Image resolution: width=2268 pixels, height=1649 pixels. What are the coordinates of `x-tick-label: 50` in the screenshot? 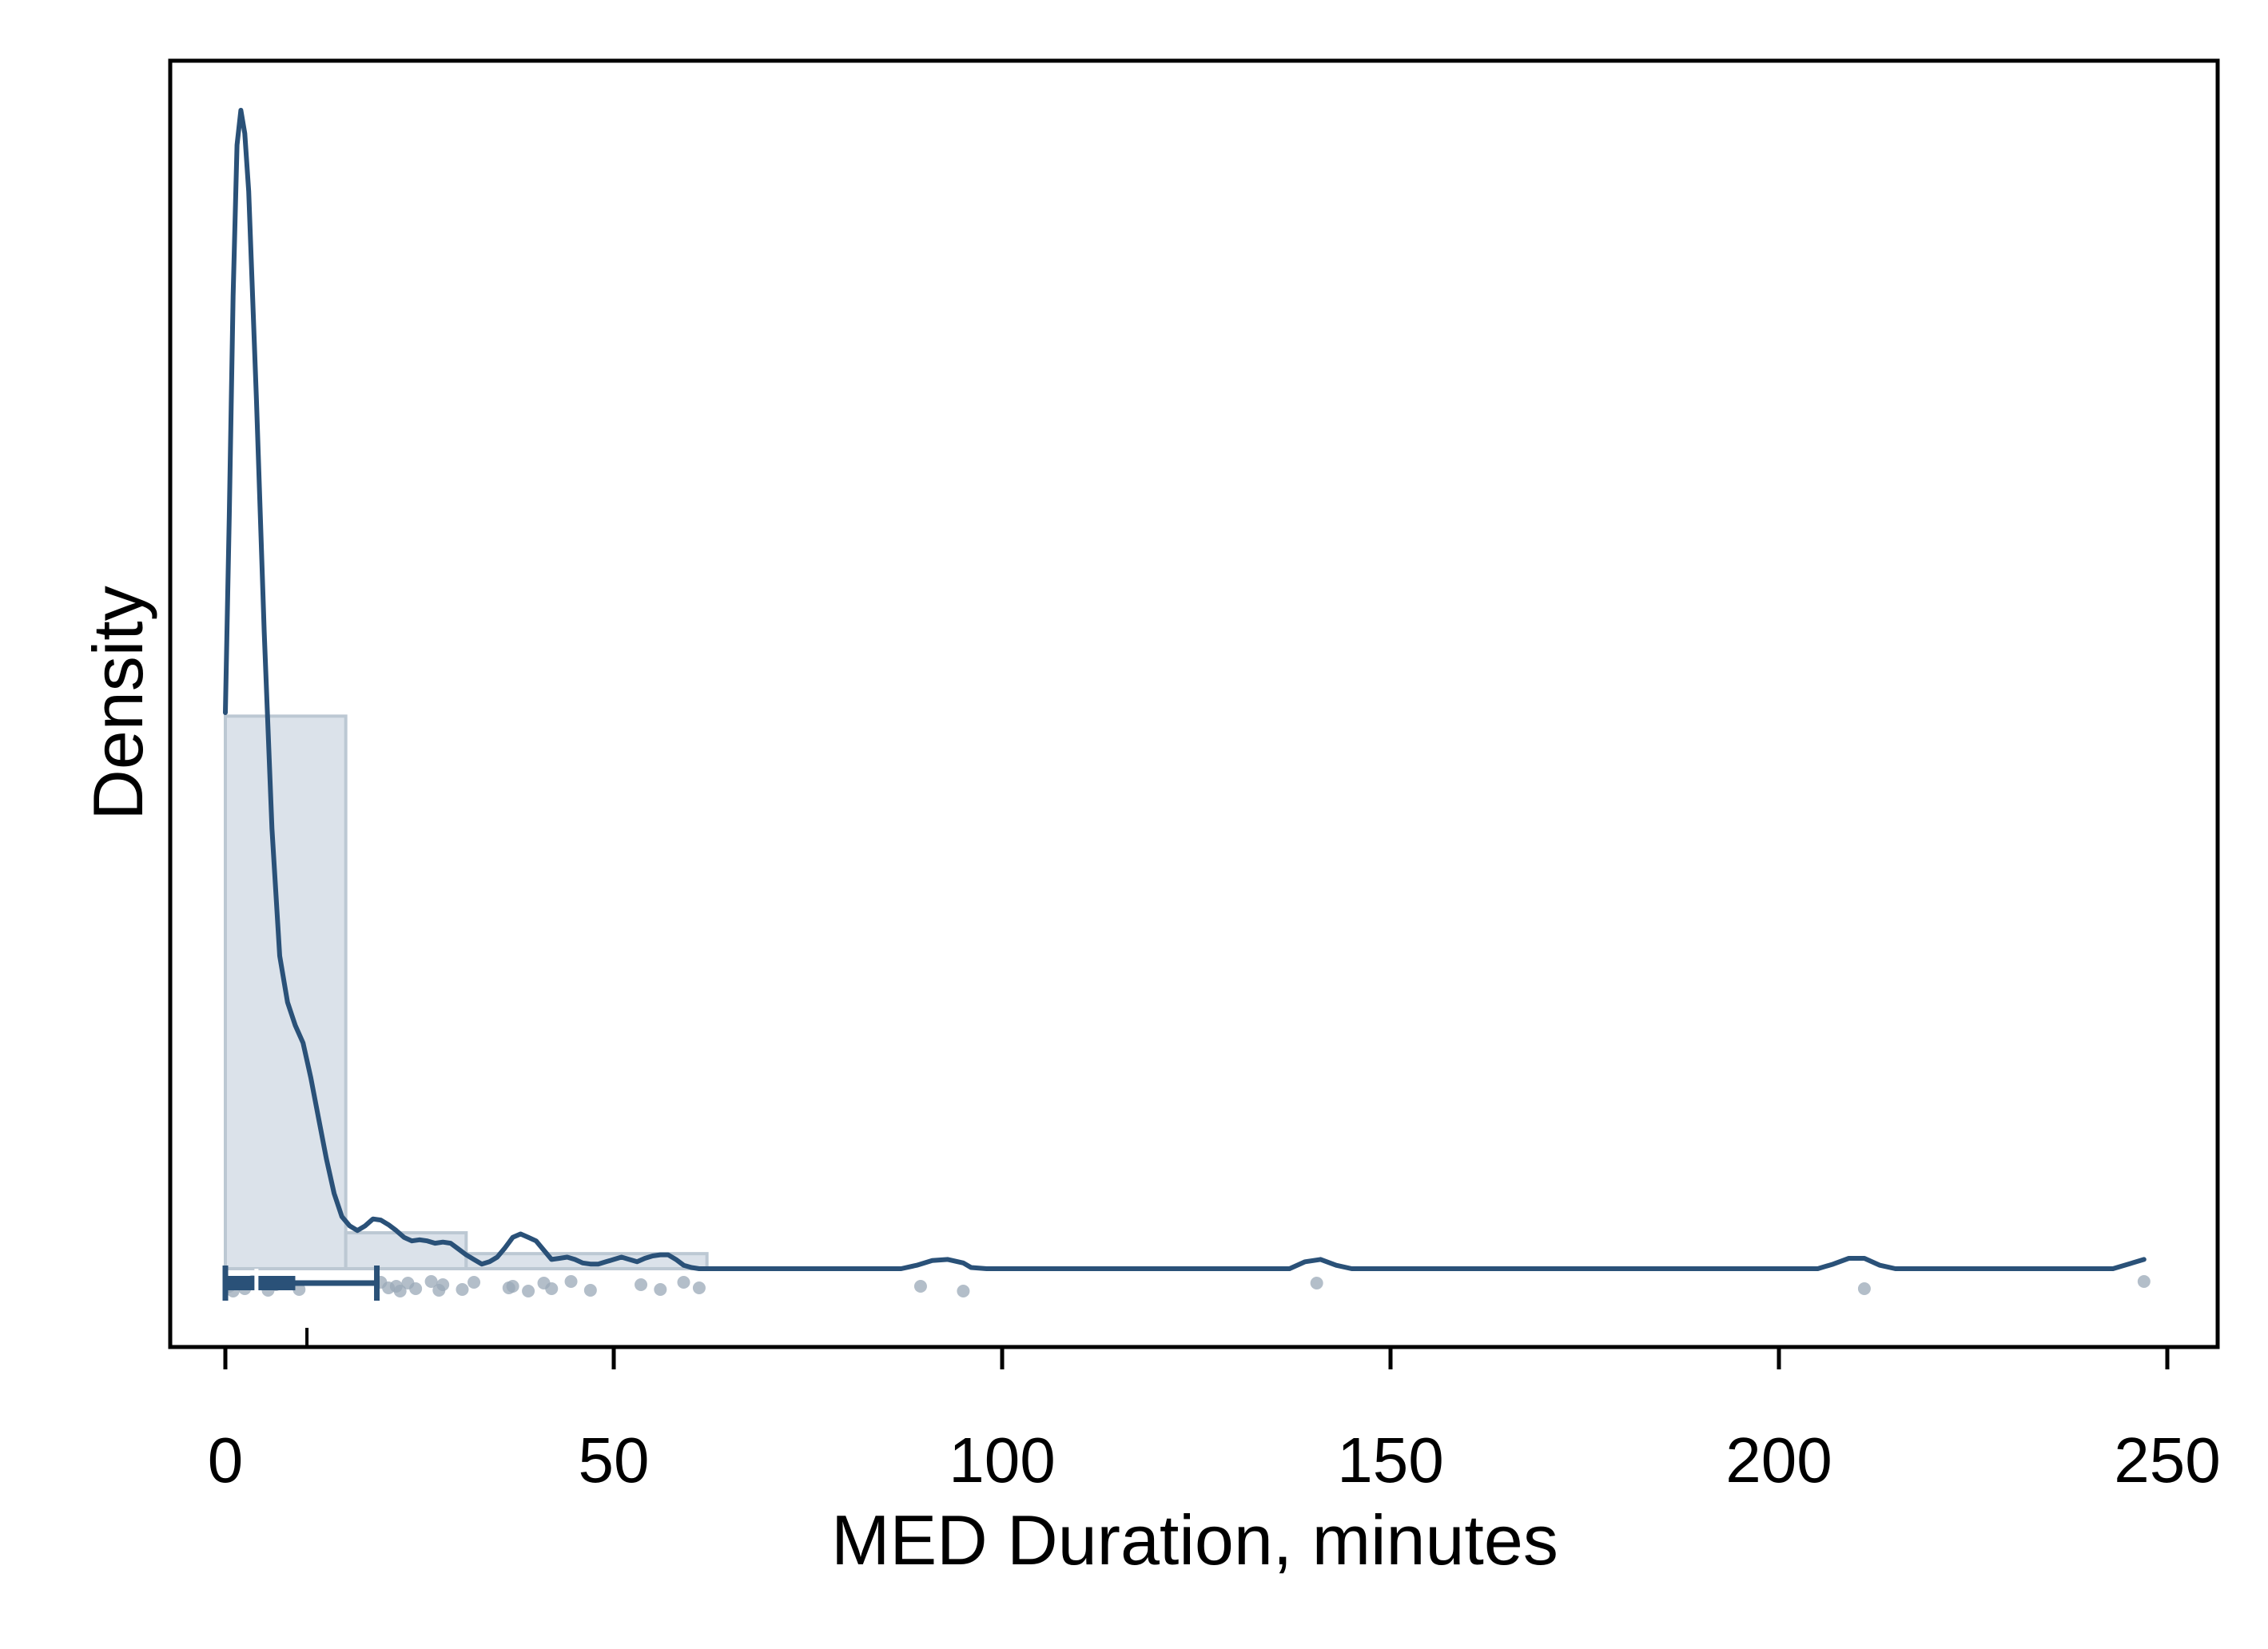 It's located at (614, 1460).